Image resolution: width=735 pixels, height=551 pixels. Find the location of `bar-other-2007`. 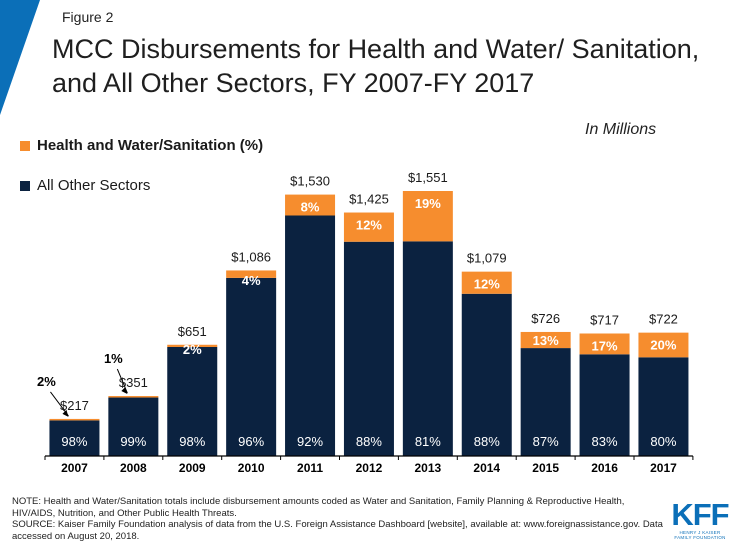

bar-other-2007 is located at coordinates (74, 438).